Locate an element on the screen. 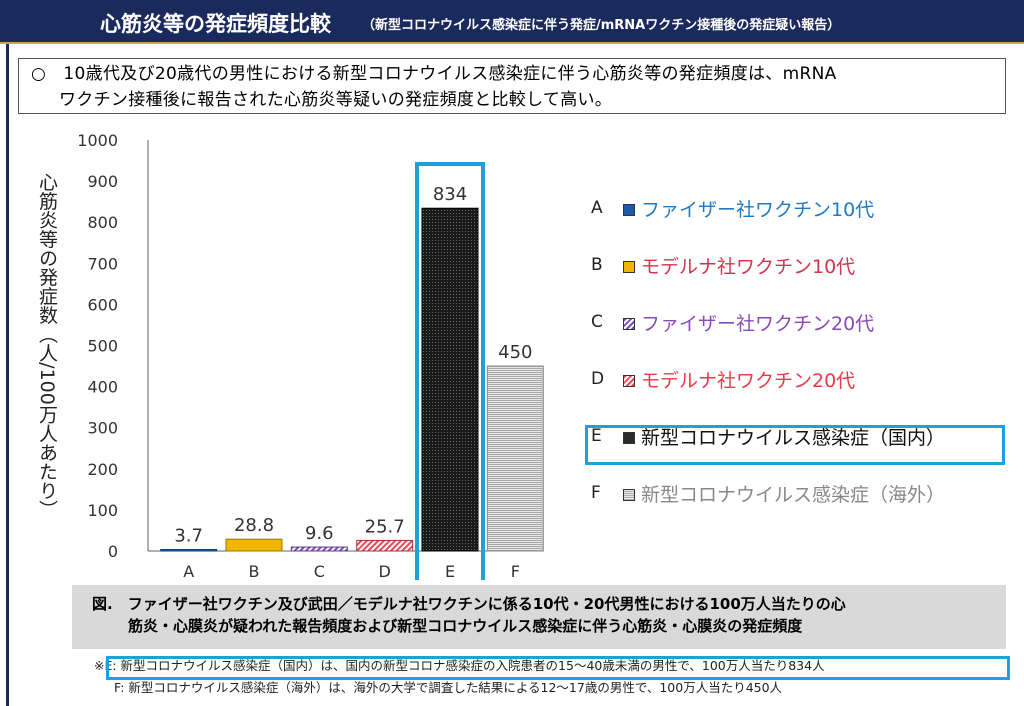  y-tick-label: 500 is located at coordinates (102, 346).